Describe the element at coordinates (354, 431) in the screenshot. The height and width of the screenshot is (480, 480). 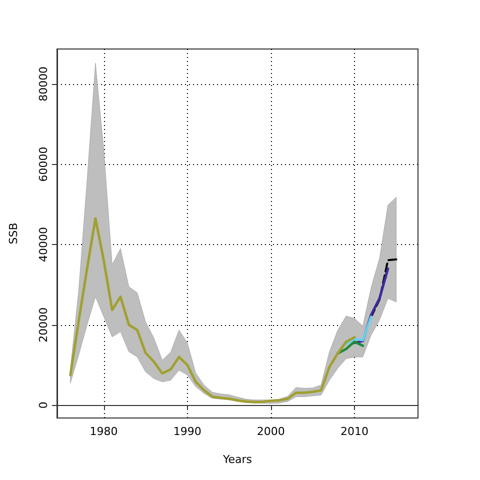
I see `x-tick-label: 2010` at that location.